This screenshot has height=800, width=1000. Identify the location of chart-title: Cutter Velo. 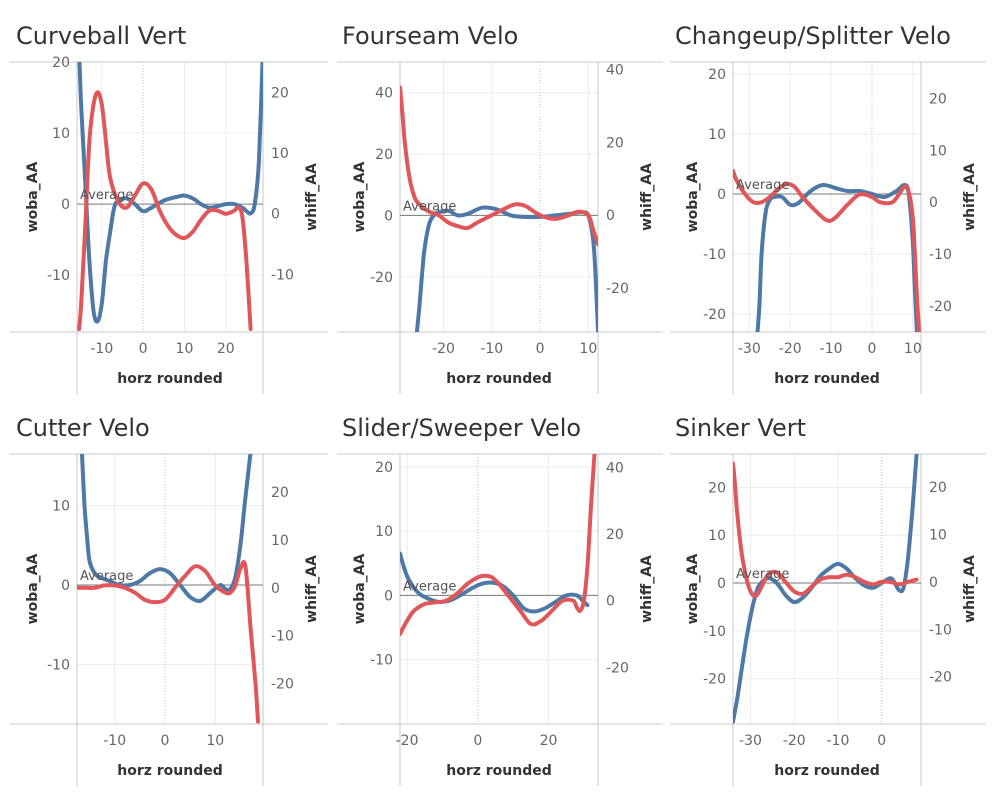
(83, 428).